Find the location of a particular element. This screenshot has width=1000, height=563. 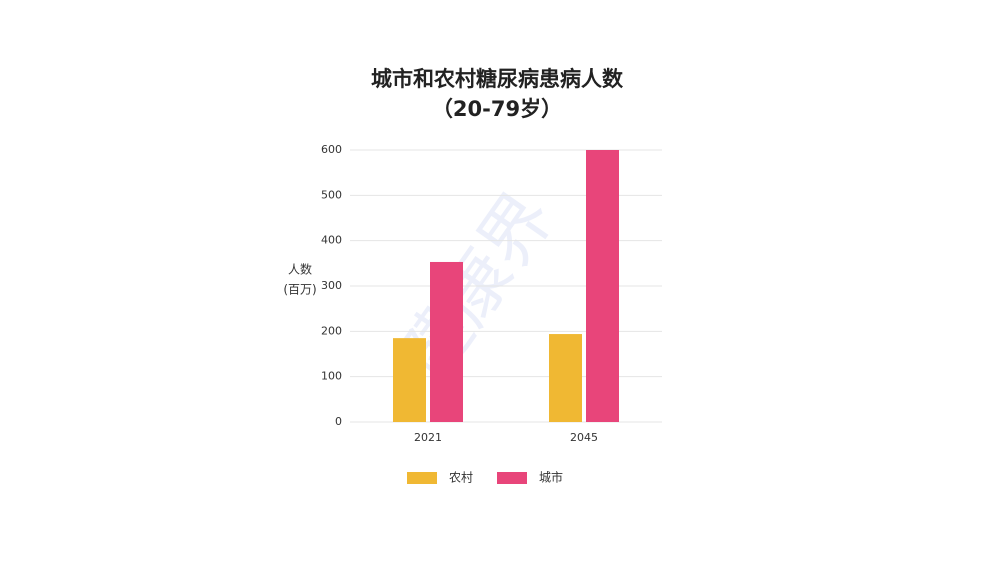

legend-label: 城市 is located at coordinates (551, 477).